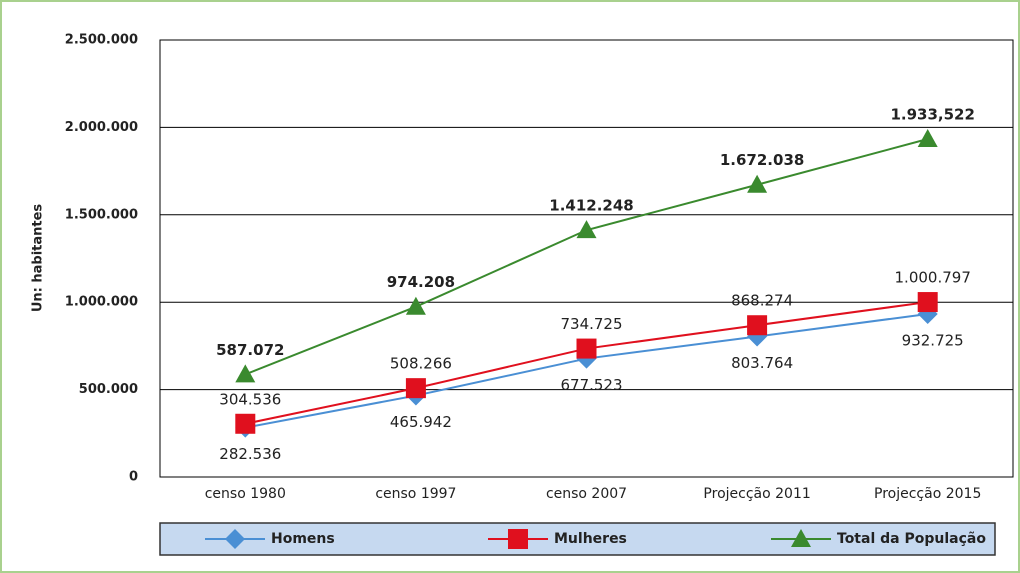  What do you see at coordinates (762, 160) in the screenshot?
I see `data-label: 1.672.038` at bounding box center [762, 160].